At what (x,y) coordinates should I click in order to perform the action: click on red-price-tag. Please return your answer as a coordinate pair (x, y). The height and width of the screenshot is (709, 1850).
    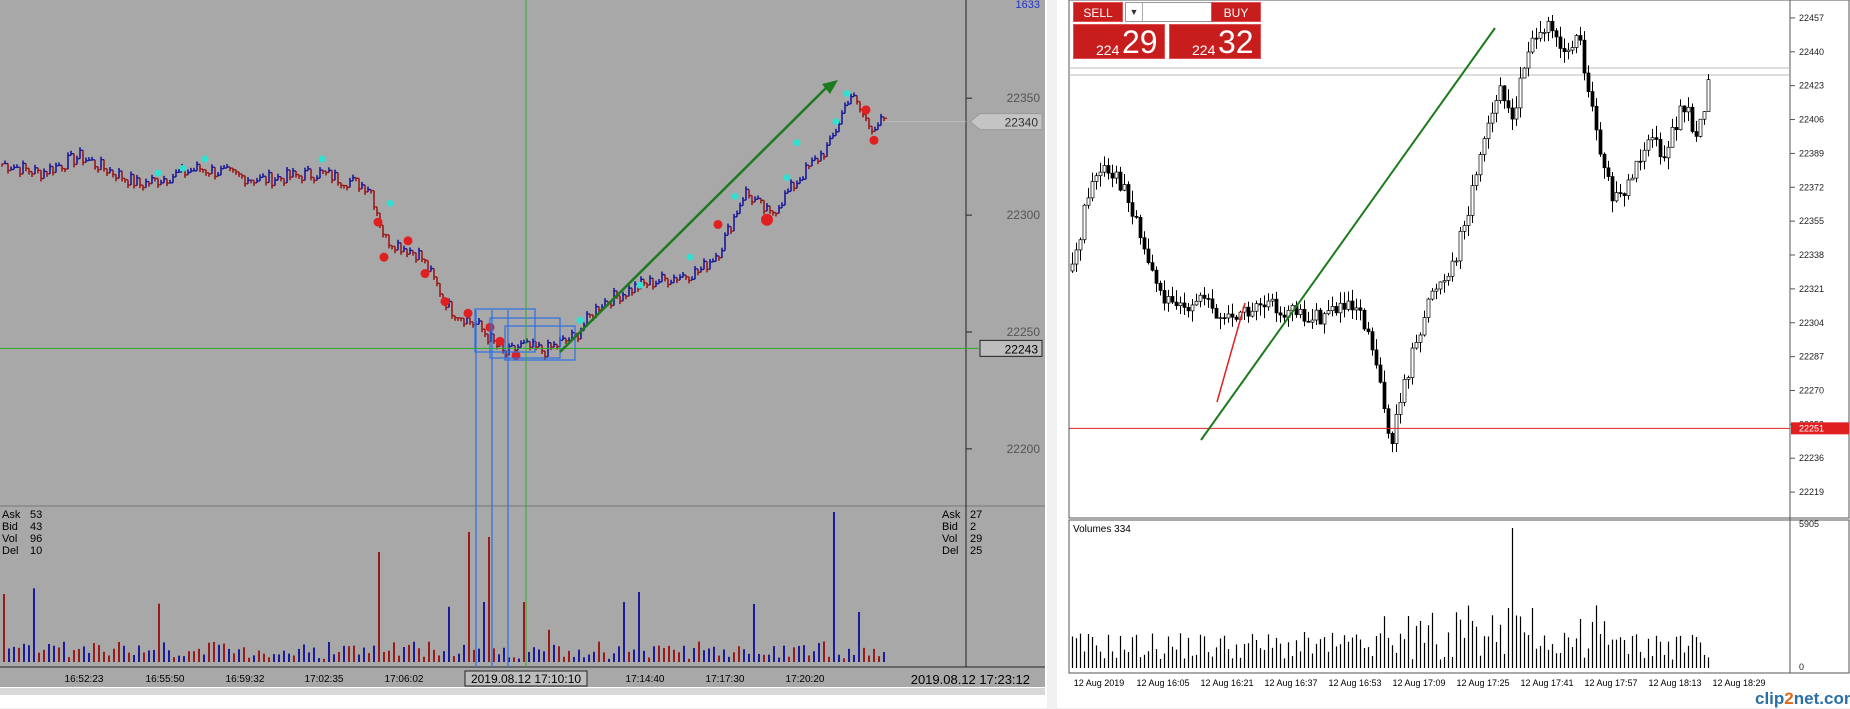
    Looking at the image, I should click on (1820, 428).